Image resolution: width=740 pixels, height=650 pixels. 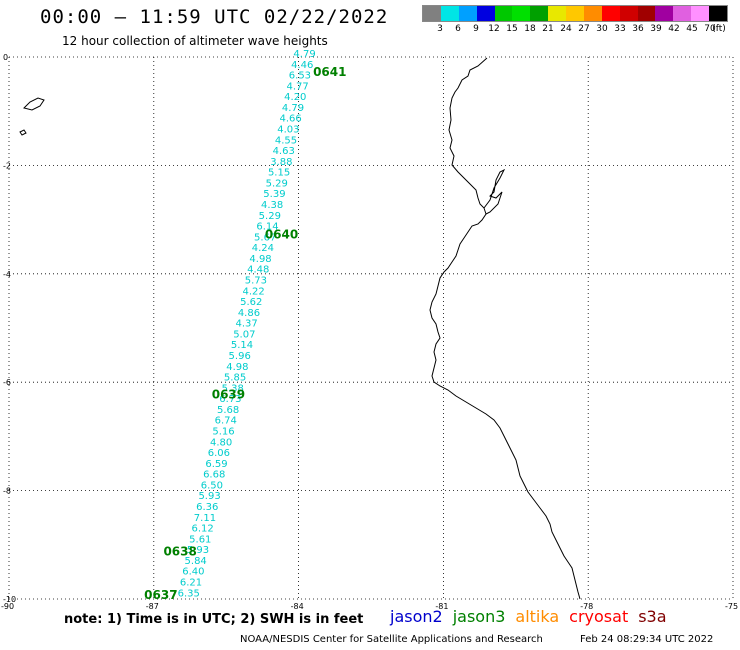 What do you see at coordinates (599, 616) in the screenshot?
I see `satellite-label-cryosat: cryosat` at bounding box center [599, 616].